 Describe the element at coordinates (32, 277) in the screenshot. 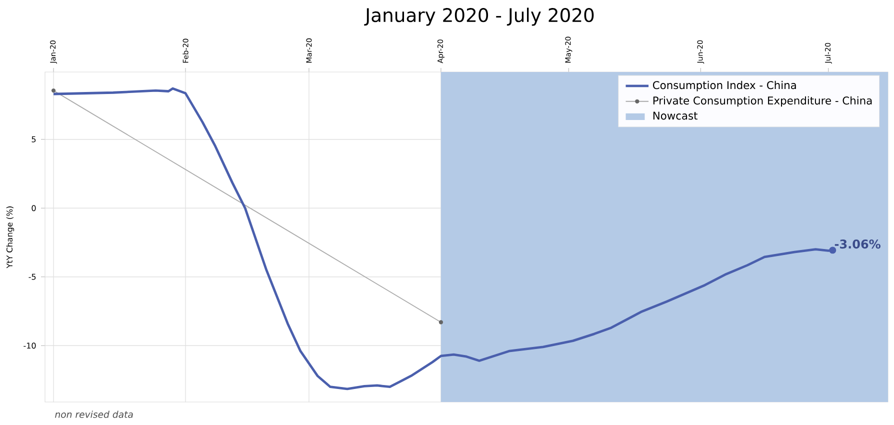

I see `y-tick-label: -5` at that location.